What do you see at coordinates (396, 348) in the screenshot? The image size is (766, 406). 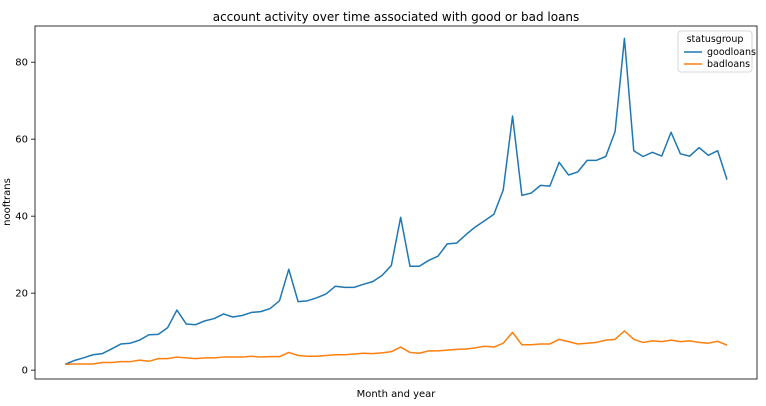 I see `series-line-badloans` at bounding box center [396, 348].